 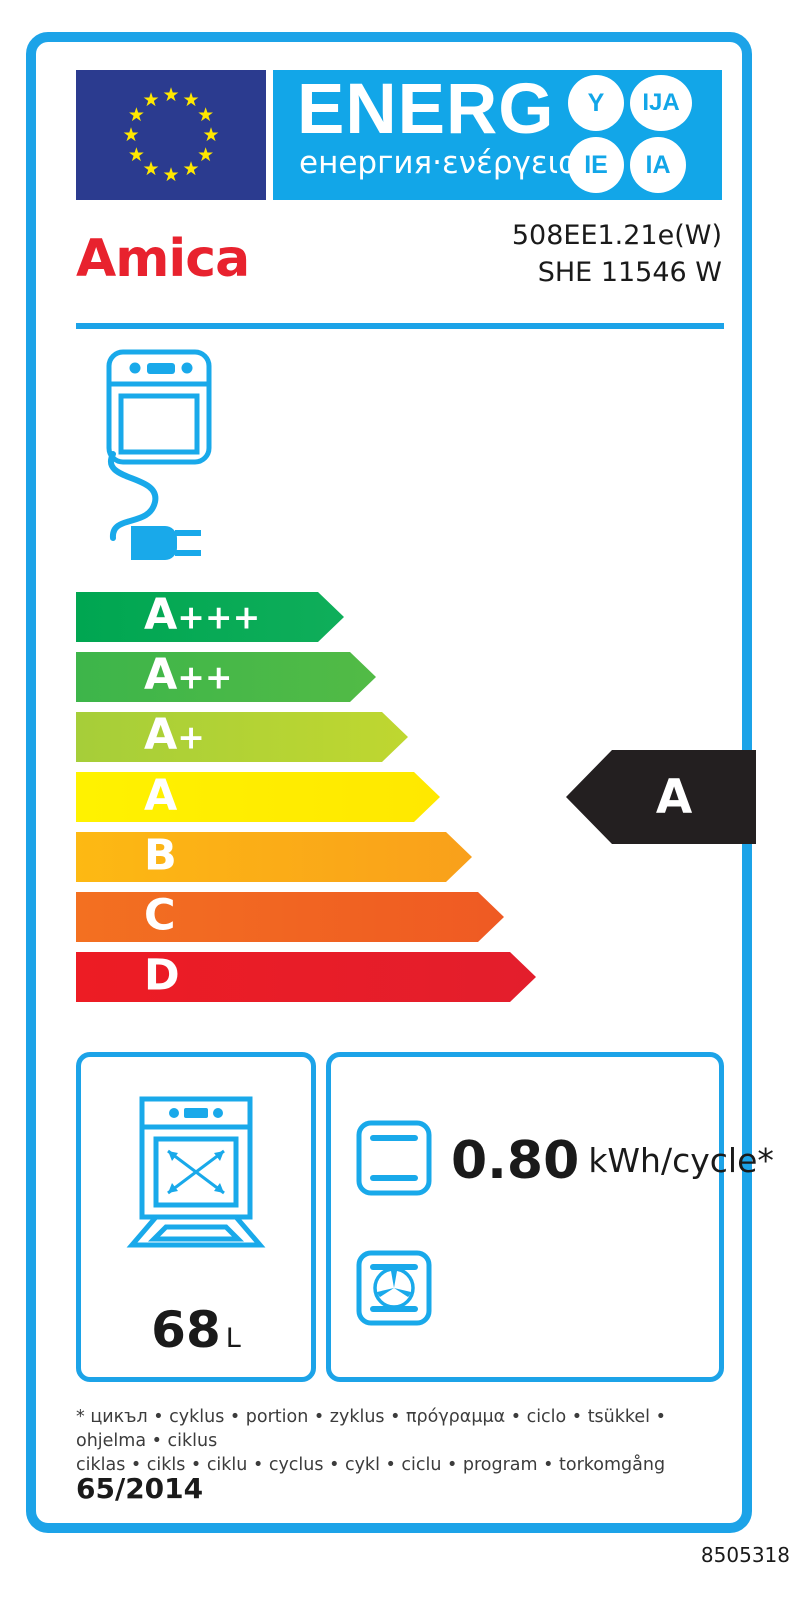 I want to click on conventional-heating-icon, so click(x=394, y=1160).